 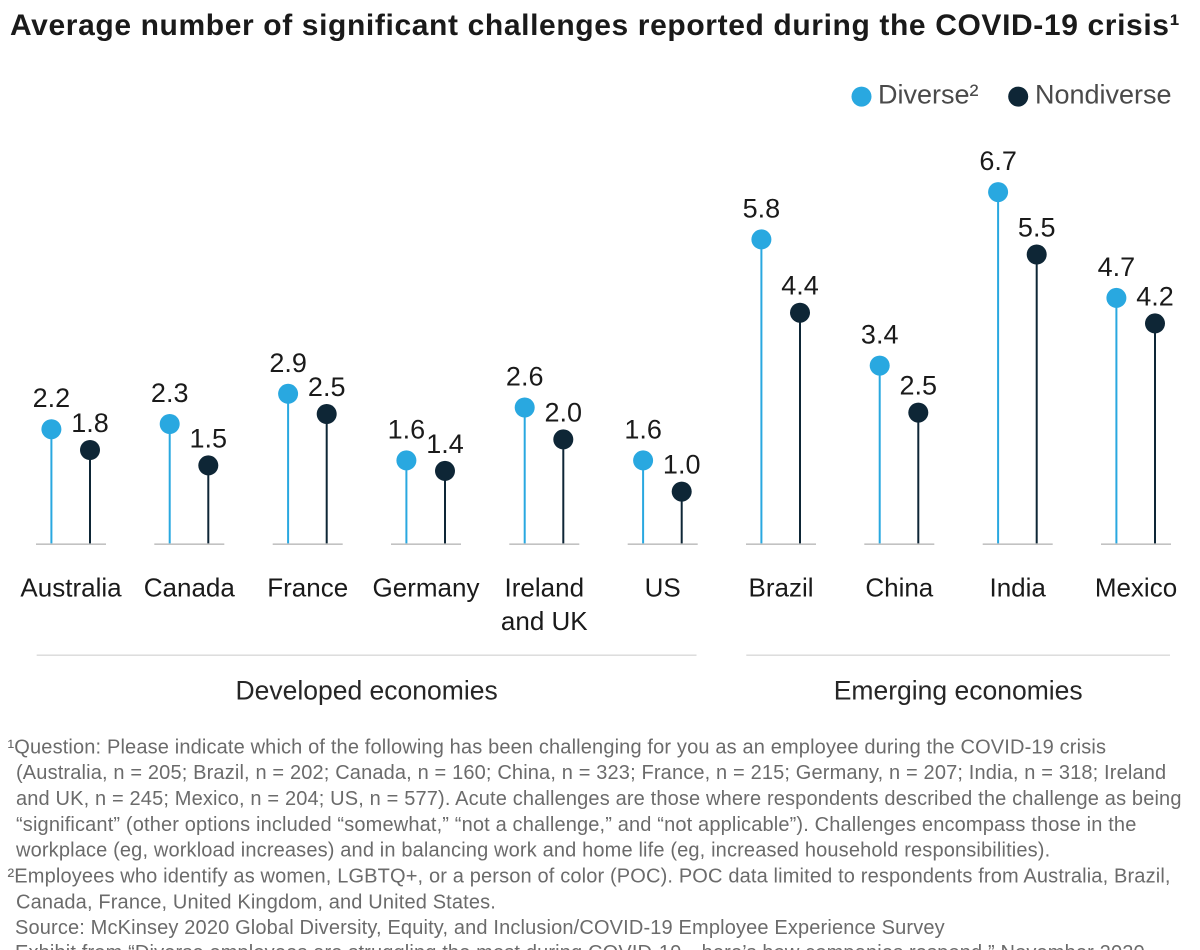 I want to click on svg-text: Ireland, so click(x=545, y=588).